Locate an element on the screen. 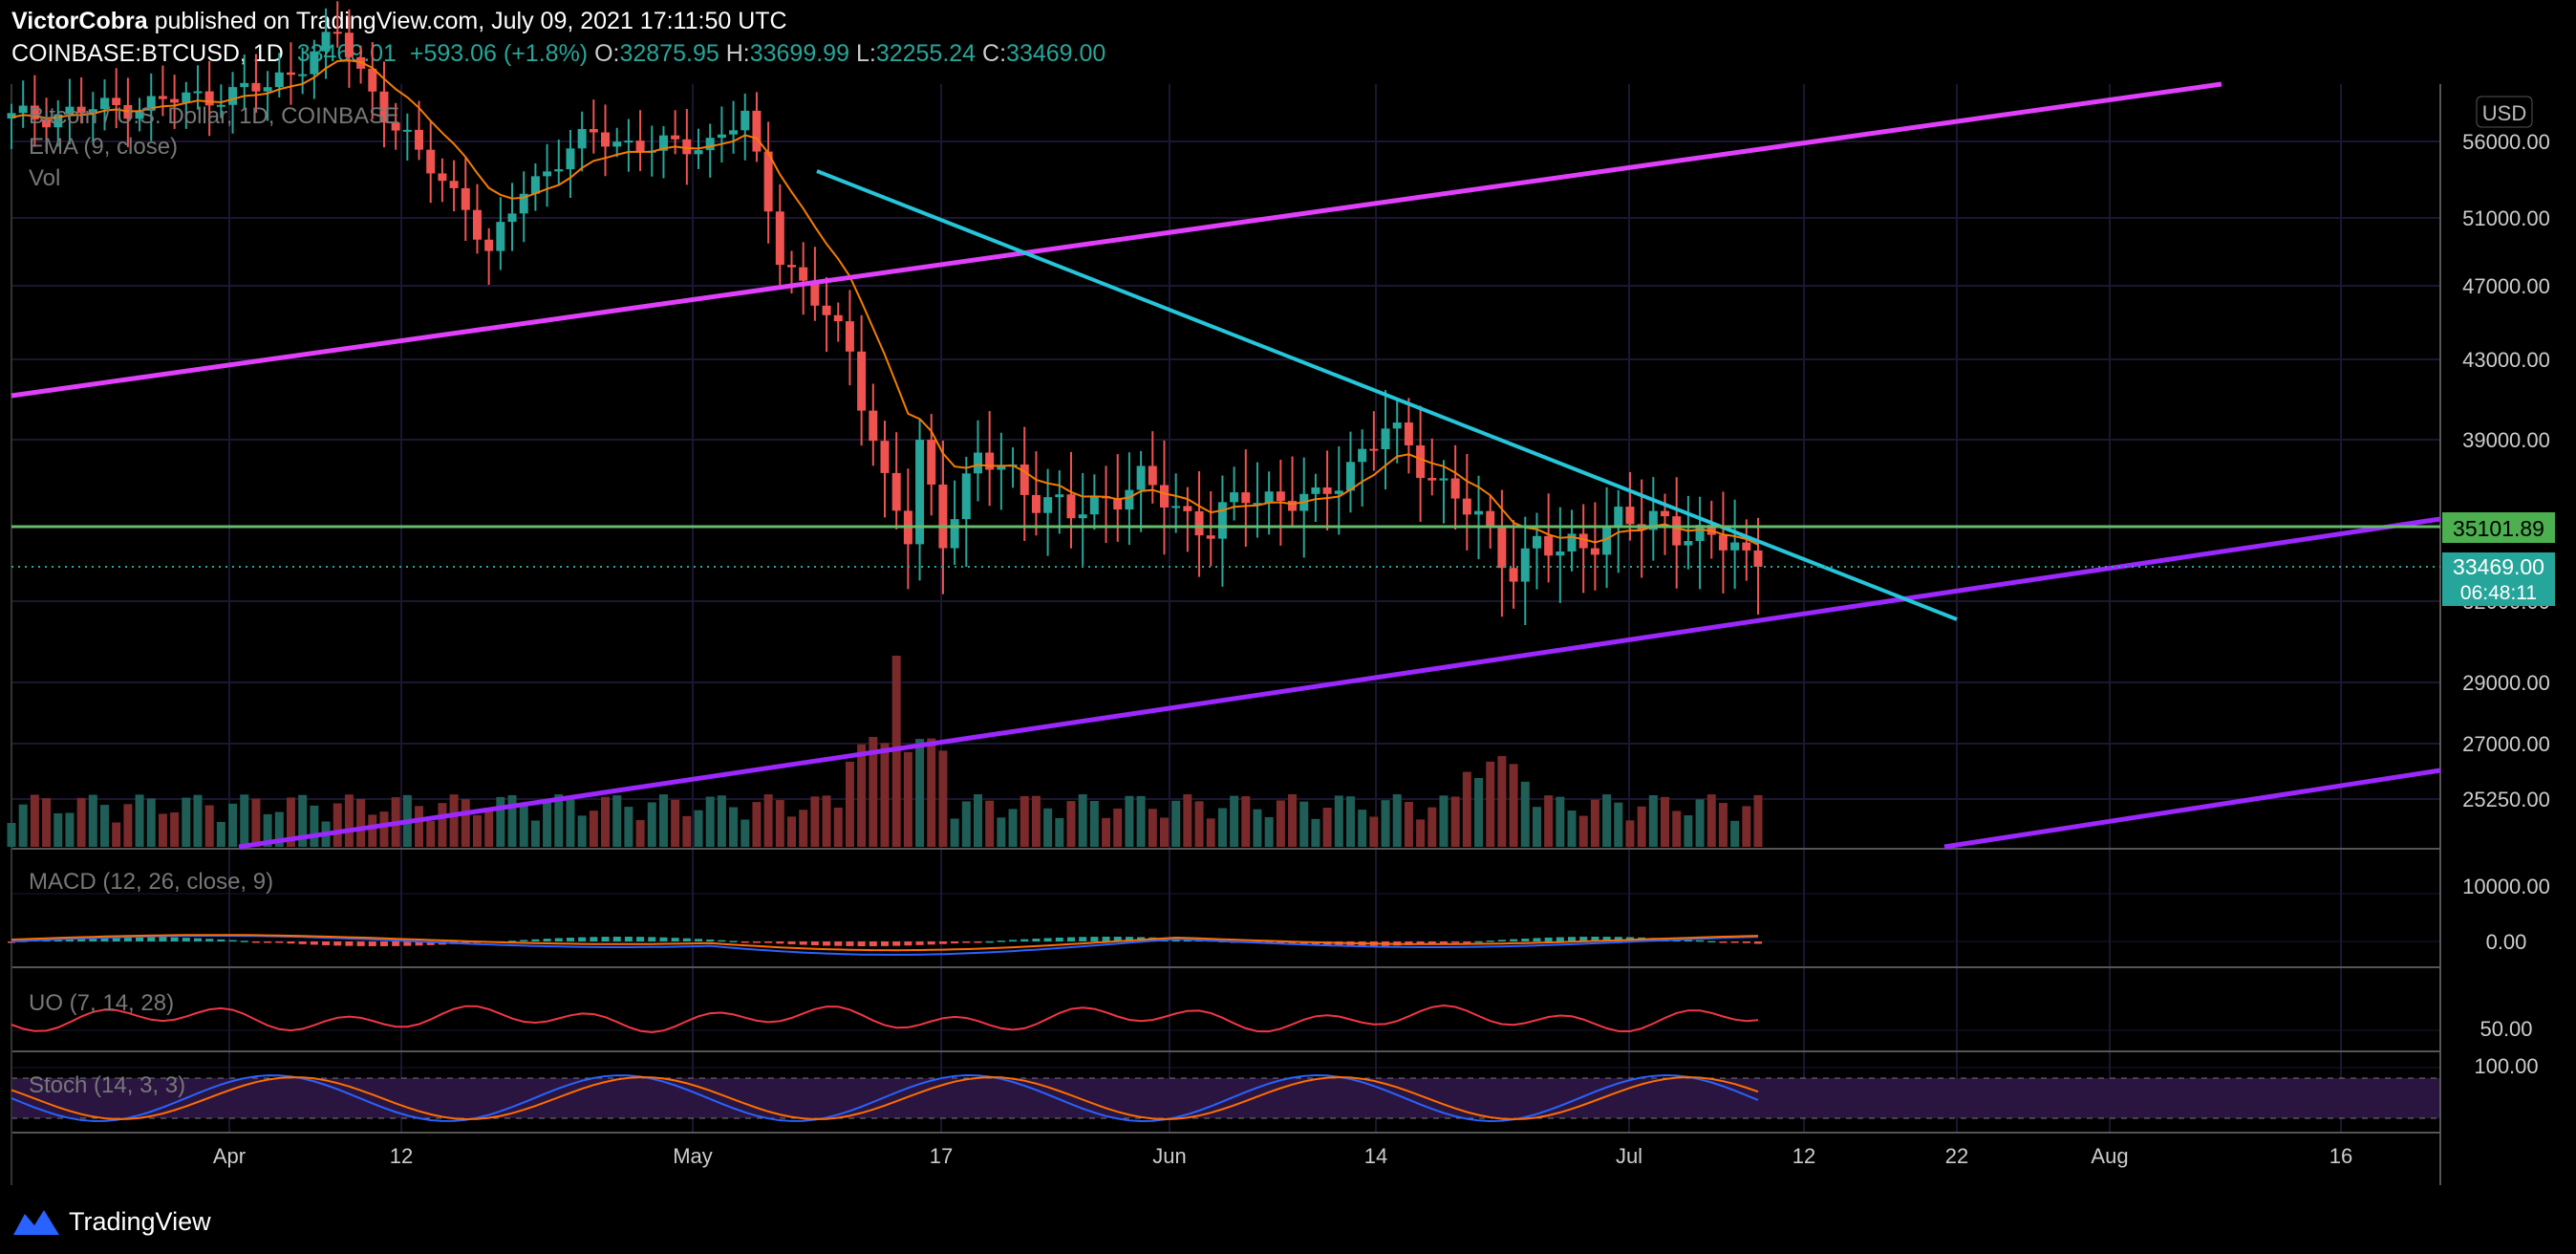  time-tick: May is located at coordinates (693, 1156).